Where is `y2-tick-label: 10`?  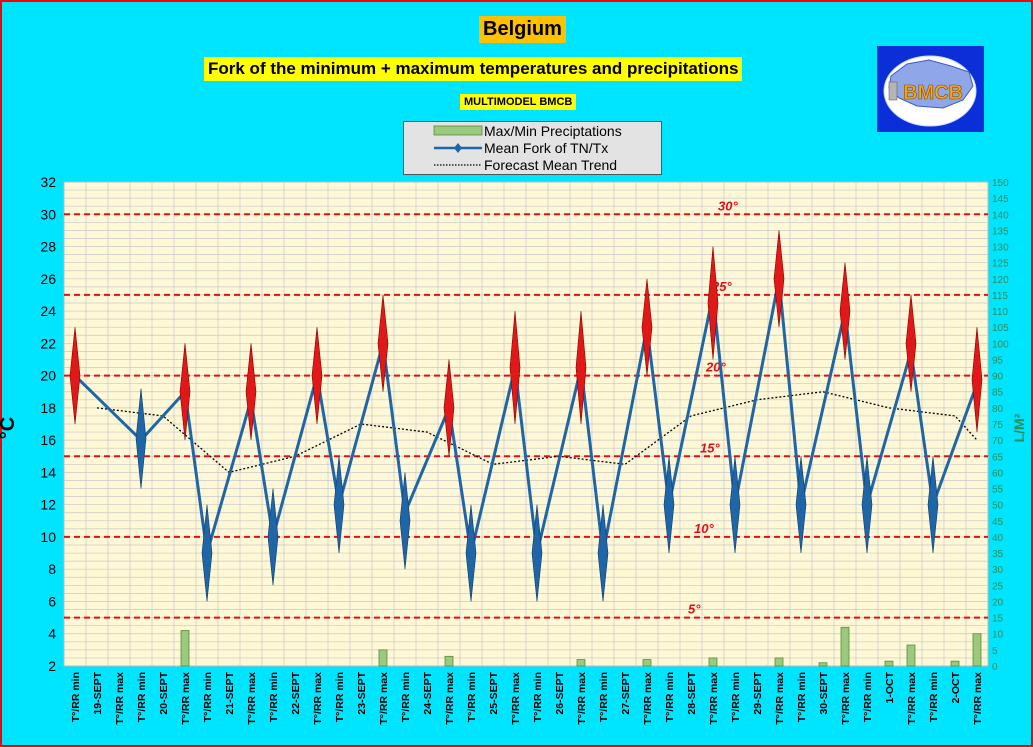 y2-tick-label: 10 is located at coordinates (998, 635).